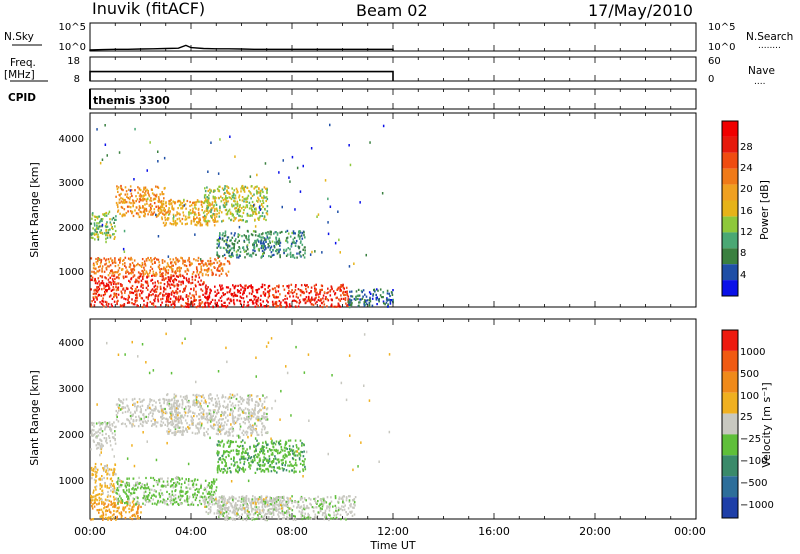 The height and width of the screenshot is (554, 800). What do you see at coordinates (72, 27) in the screenshot?
I see `nsky-tick-top: 10^5` at bounding box center [72, 27].